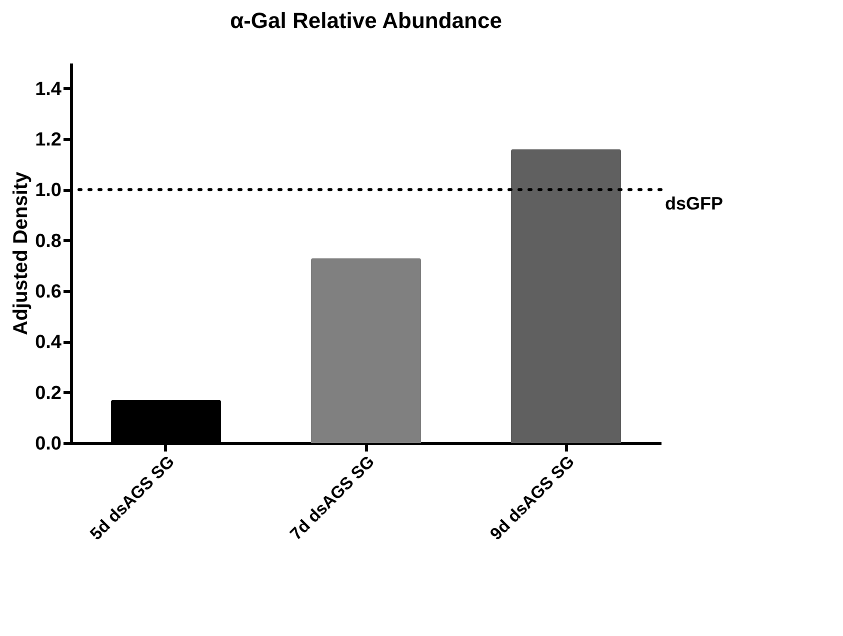 This screenshot has width=843, height=636. What do you see at coordinates (21, 253) in the screenshot?
I see `y-axis-title: Adjusted Density` at bounding box center [21, 253].